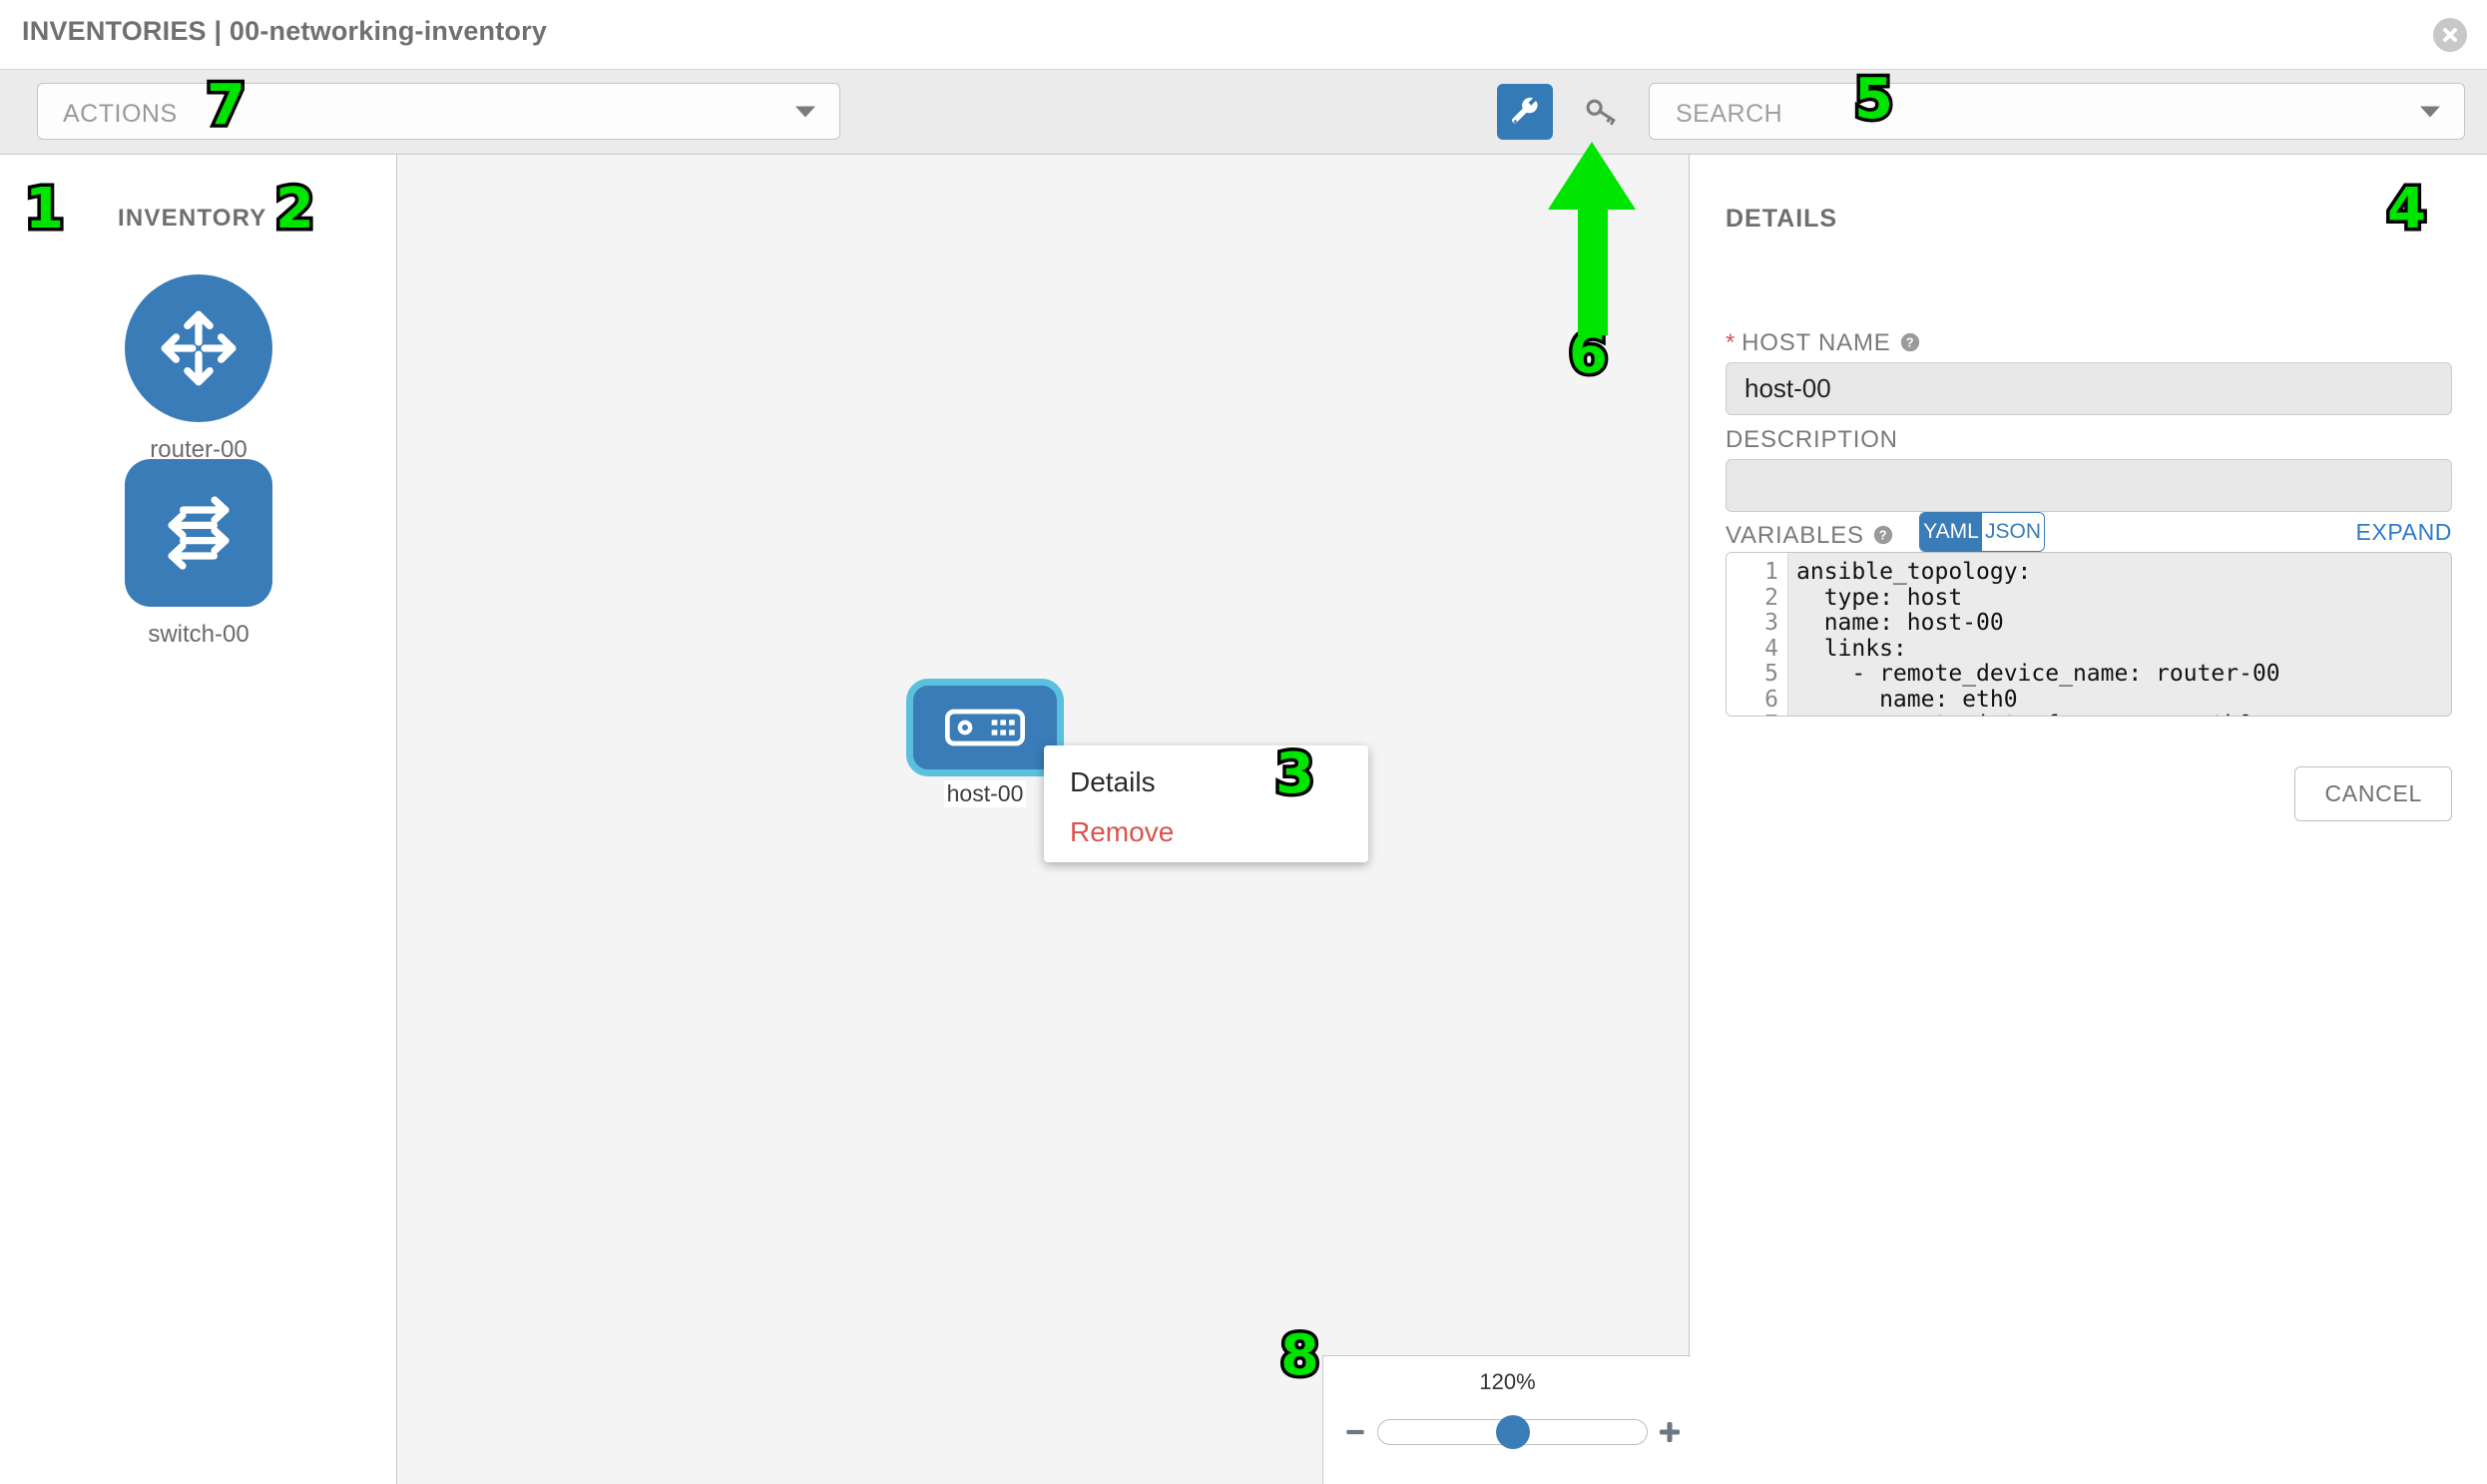  Describe the element at coordinates (120, 114) in the screenshot. I see `actions-dropdown-label: ACTIONS` at that location.